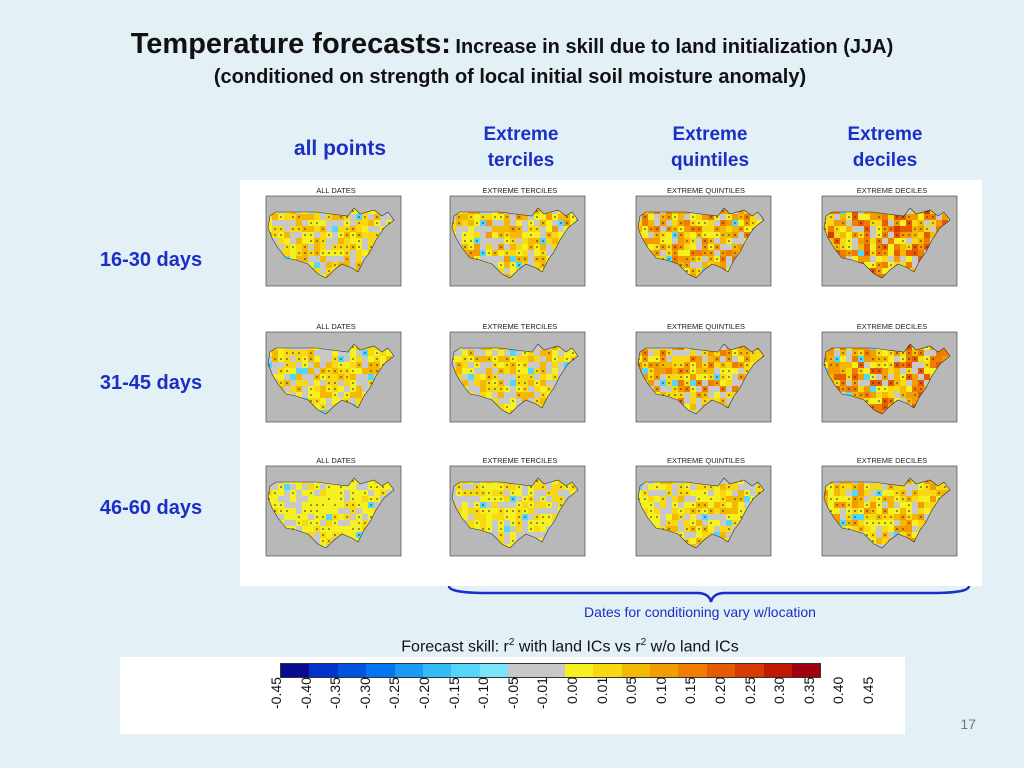 The height and width of the screenshot is (768, 1024). Describe the element at coordinates (542, 693) in the screenshot. I see `colorbar-tick-label: -0.01` at that location.